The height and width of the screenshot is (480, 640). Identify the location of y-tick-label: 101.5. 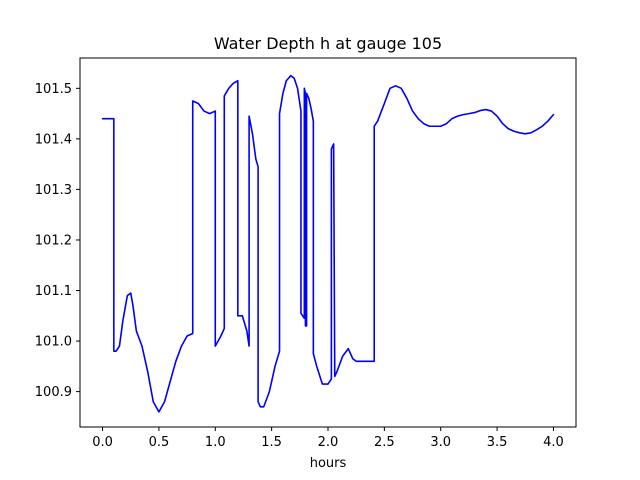
(53, 89).